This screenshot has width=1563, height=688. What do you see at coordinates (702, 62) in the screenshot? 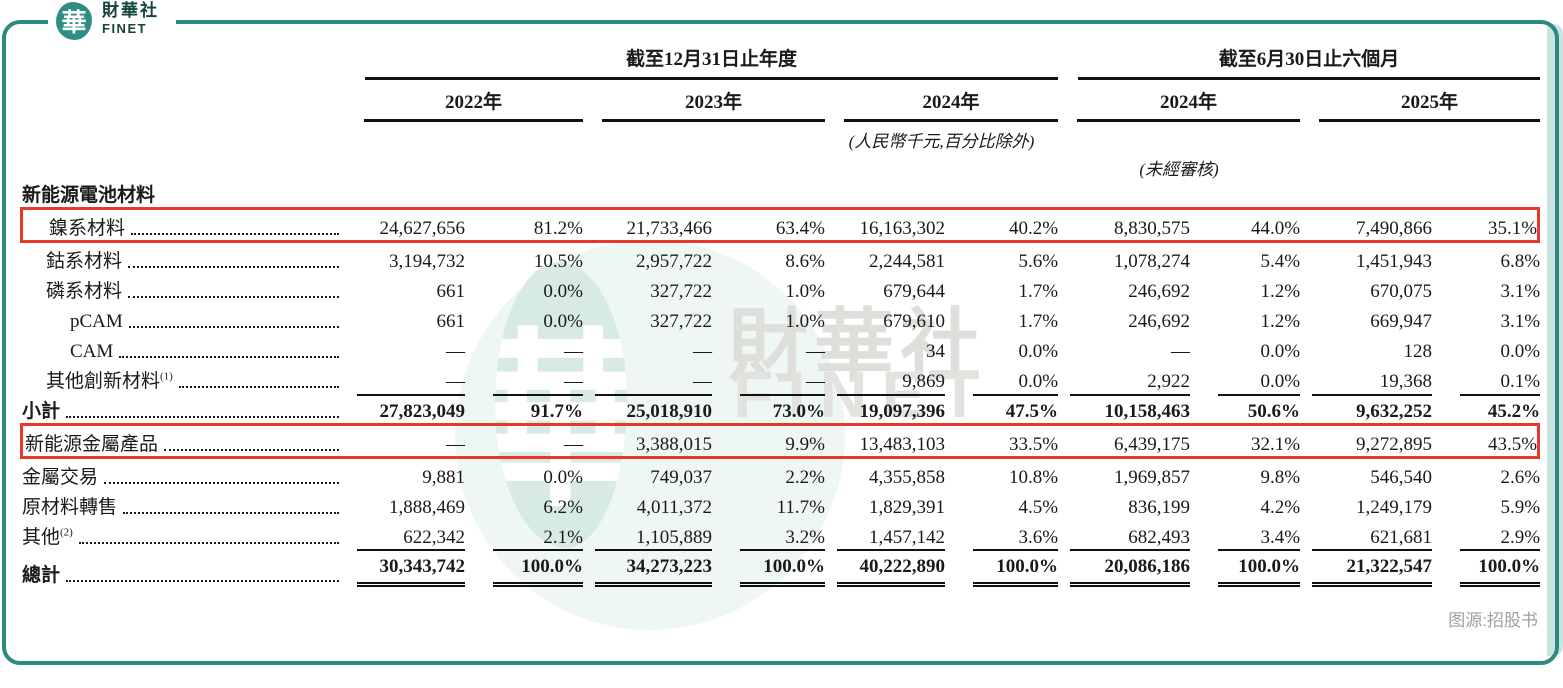
I see `group-header-1: 截至12月31日止年度` at bounding box center [702, 62].